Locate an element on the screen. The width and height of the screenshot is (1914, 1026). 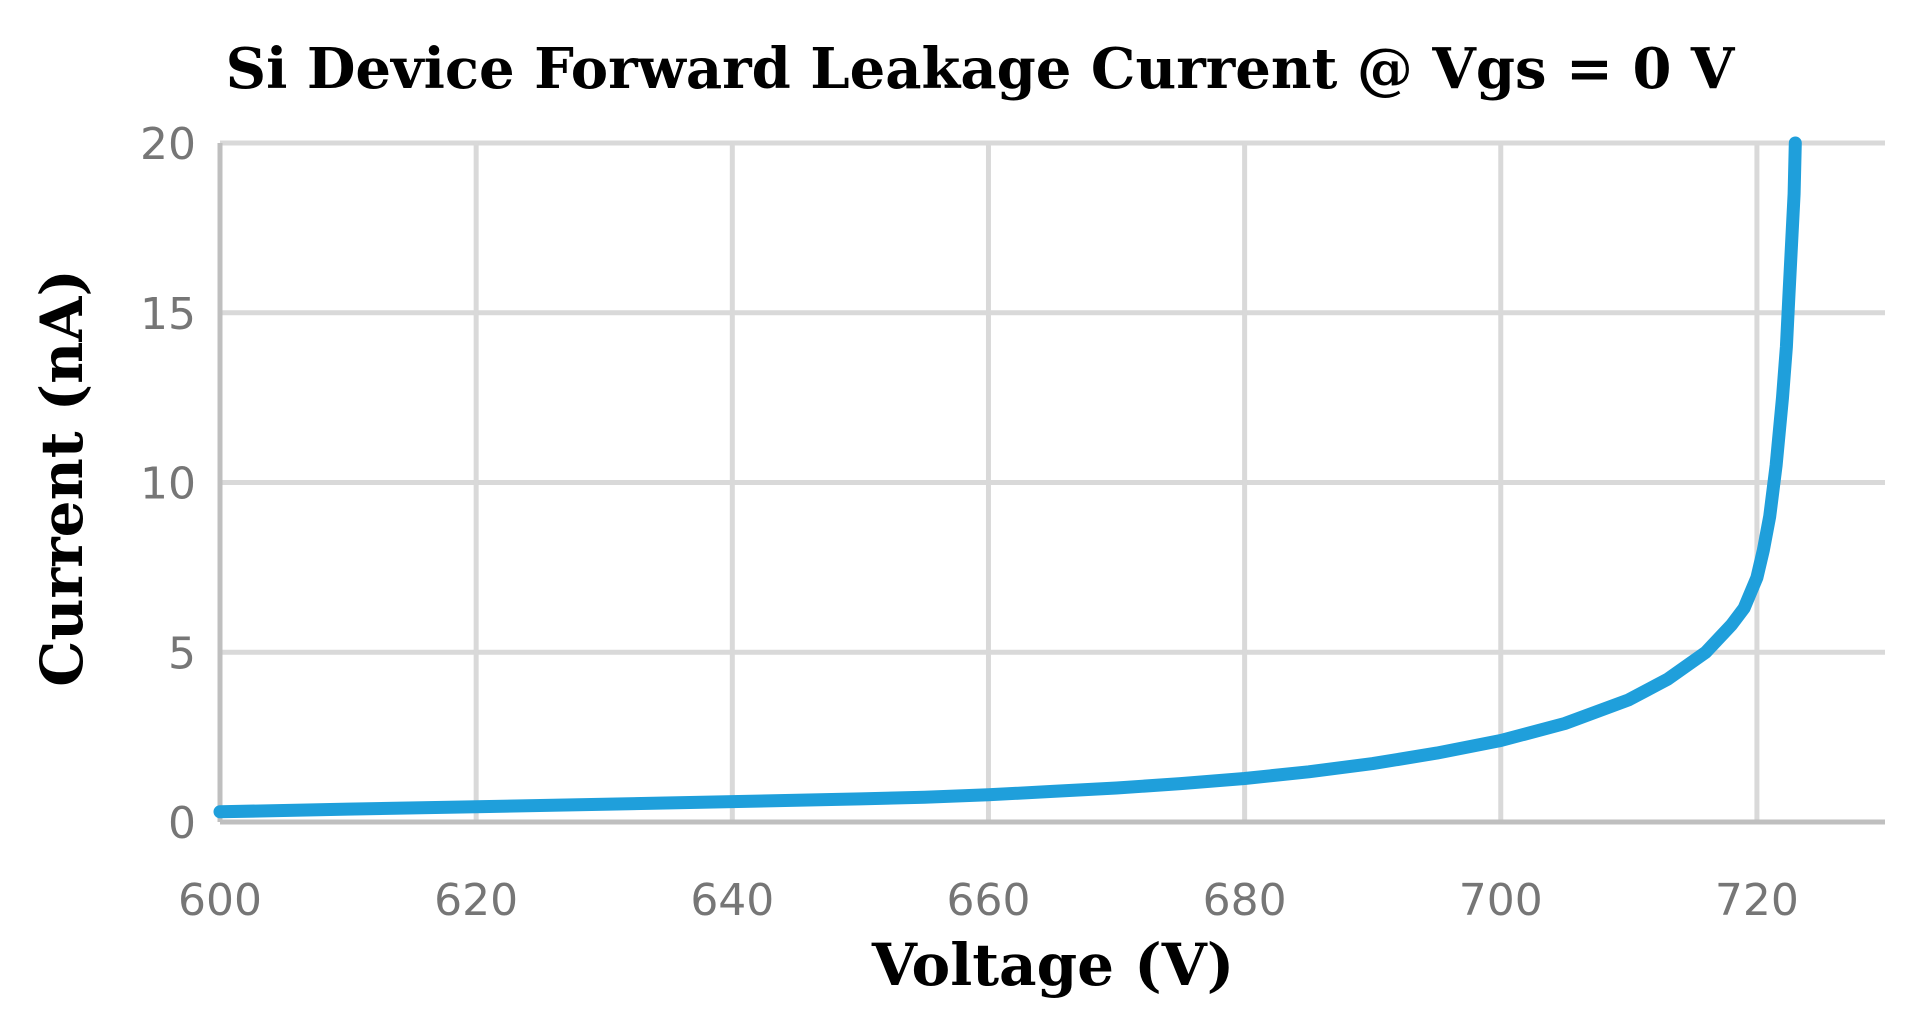
y-tick-label: 5 is located at coordinates (182, 653).